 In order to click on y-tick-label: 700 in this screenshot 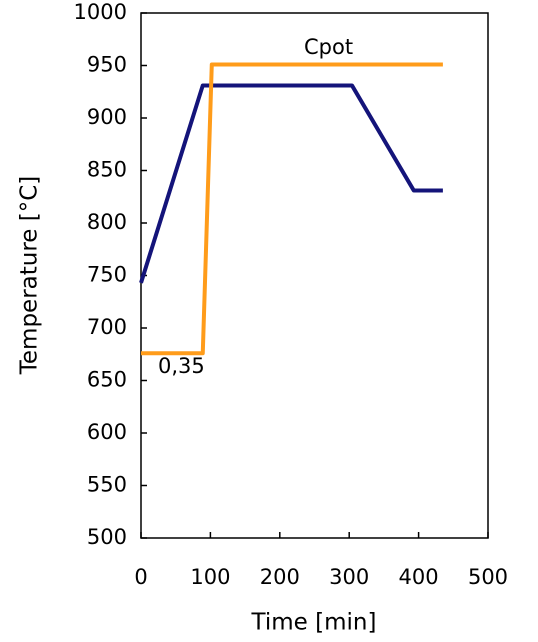, I will do `click(107, 327)`.